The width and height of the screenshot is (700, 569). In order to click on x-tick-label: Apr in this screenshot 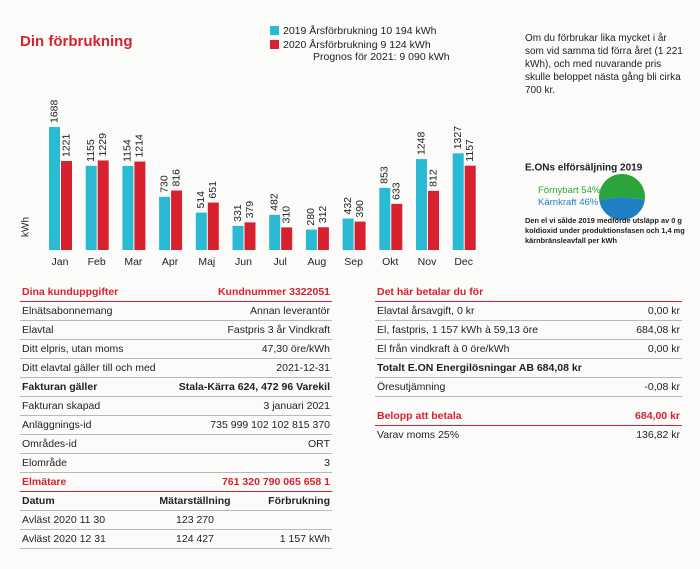, I will do `click(170, 262)`.